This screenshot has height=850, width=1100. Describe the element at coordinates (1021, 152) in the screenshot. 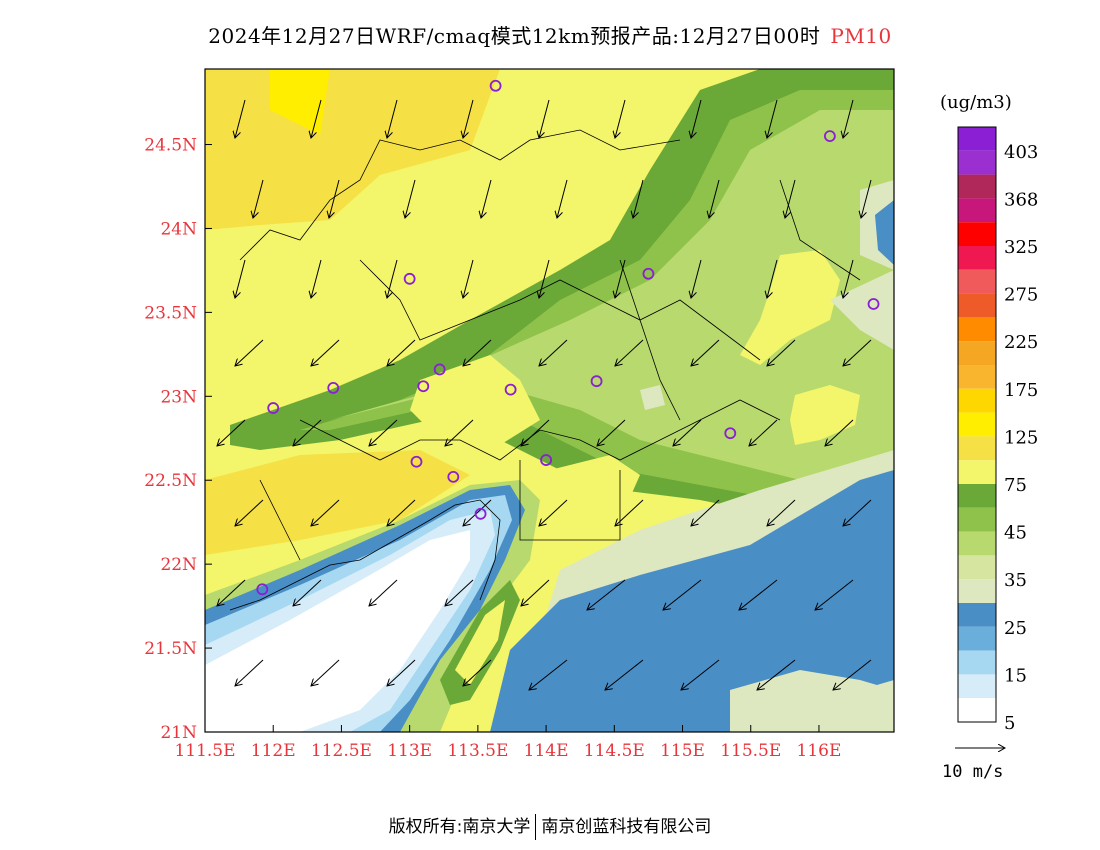

I see `legend-label: 403` at that location.